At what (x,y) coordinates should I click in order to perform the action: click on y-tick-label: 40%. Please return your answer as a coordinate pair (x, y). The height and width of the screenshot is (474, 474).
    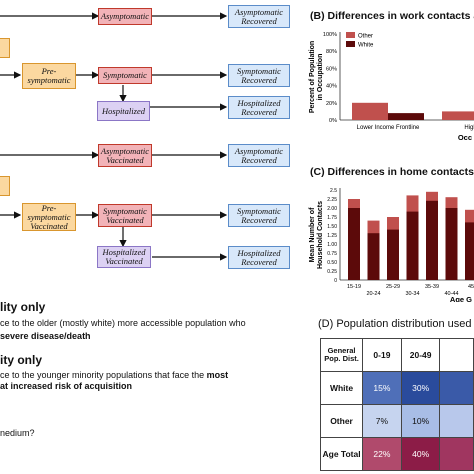
    Looking at the image, I should click on (331, 87).